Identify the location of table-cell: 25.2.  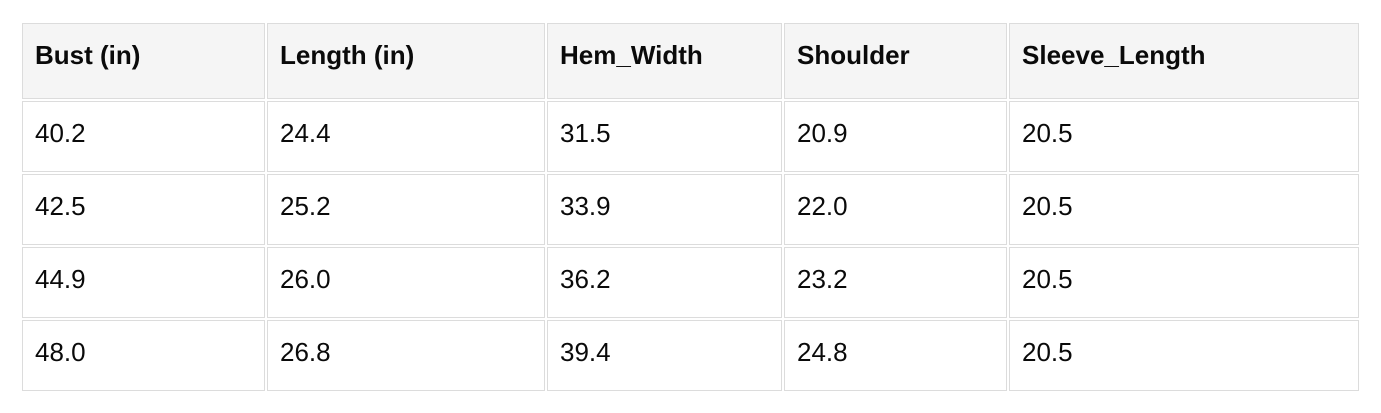
(406, 209).